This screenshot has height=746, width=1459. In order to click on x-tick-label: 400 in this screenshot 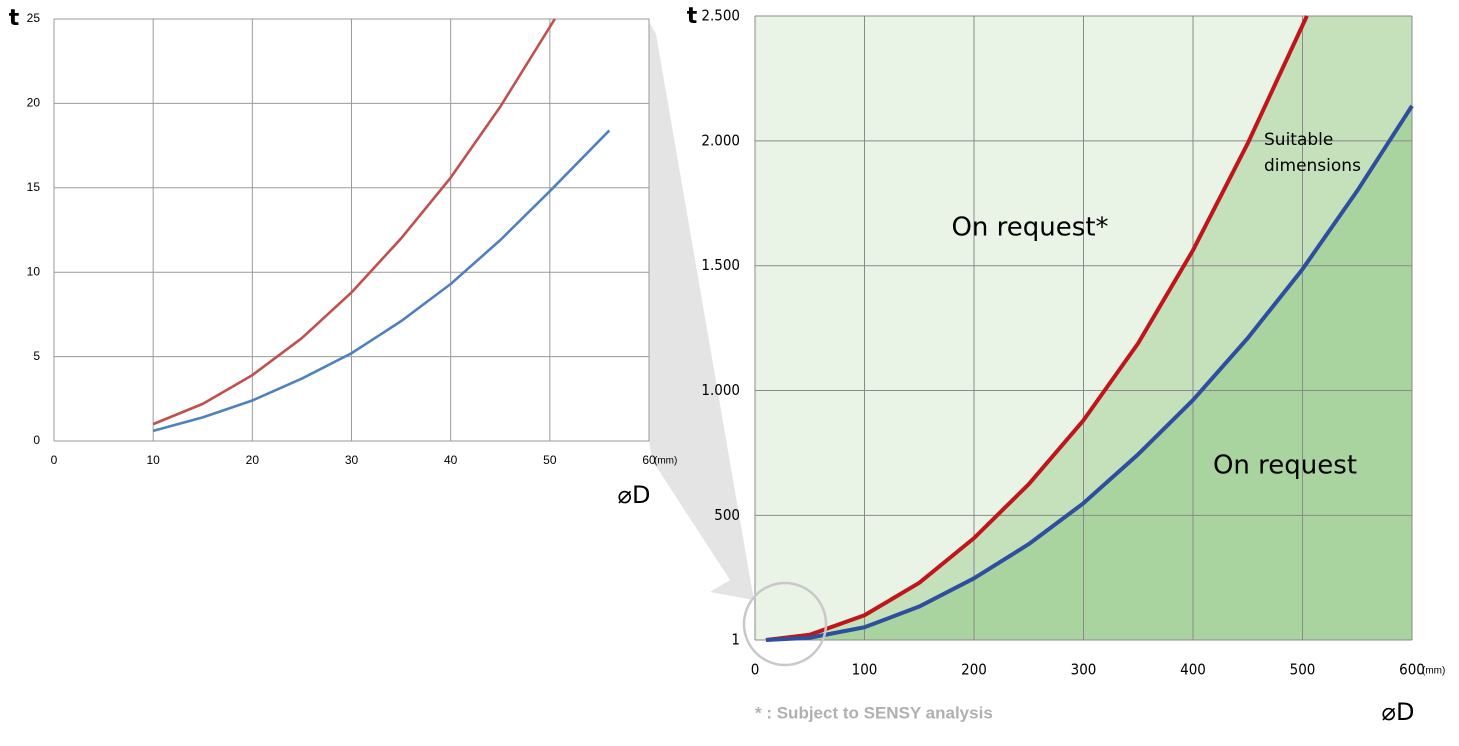, I will do `click(1193, 670)`.